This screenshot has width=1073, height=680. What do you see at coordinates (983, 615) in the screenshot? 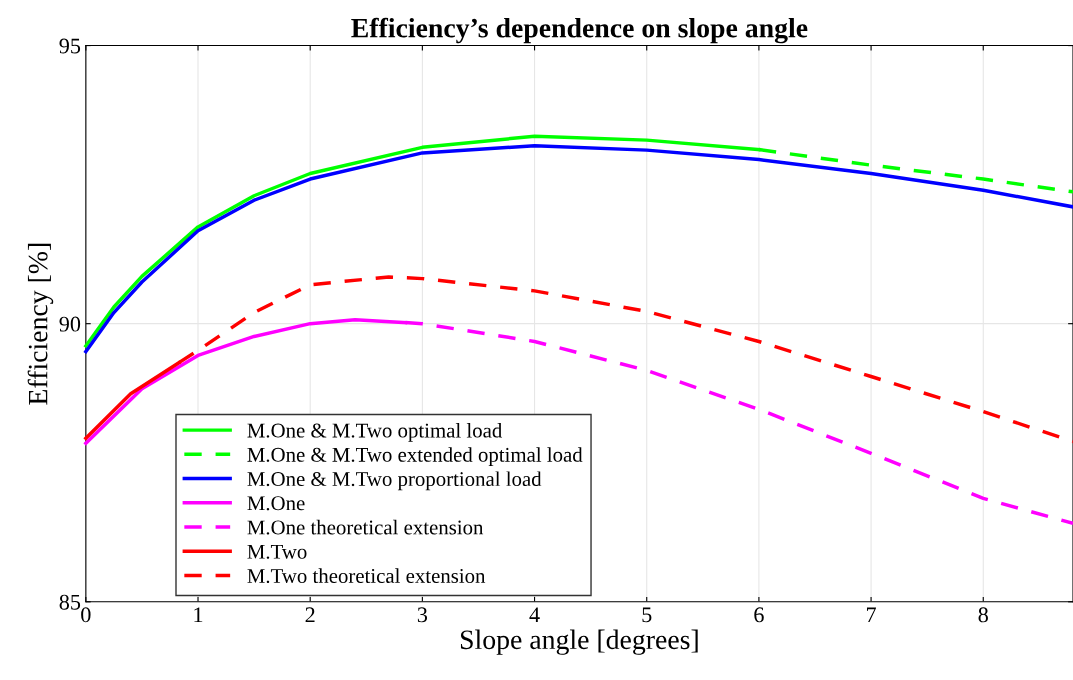
I see `x-tick-label: 8` at bounding box center [983, 615].